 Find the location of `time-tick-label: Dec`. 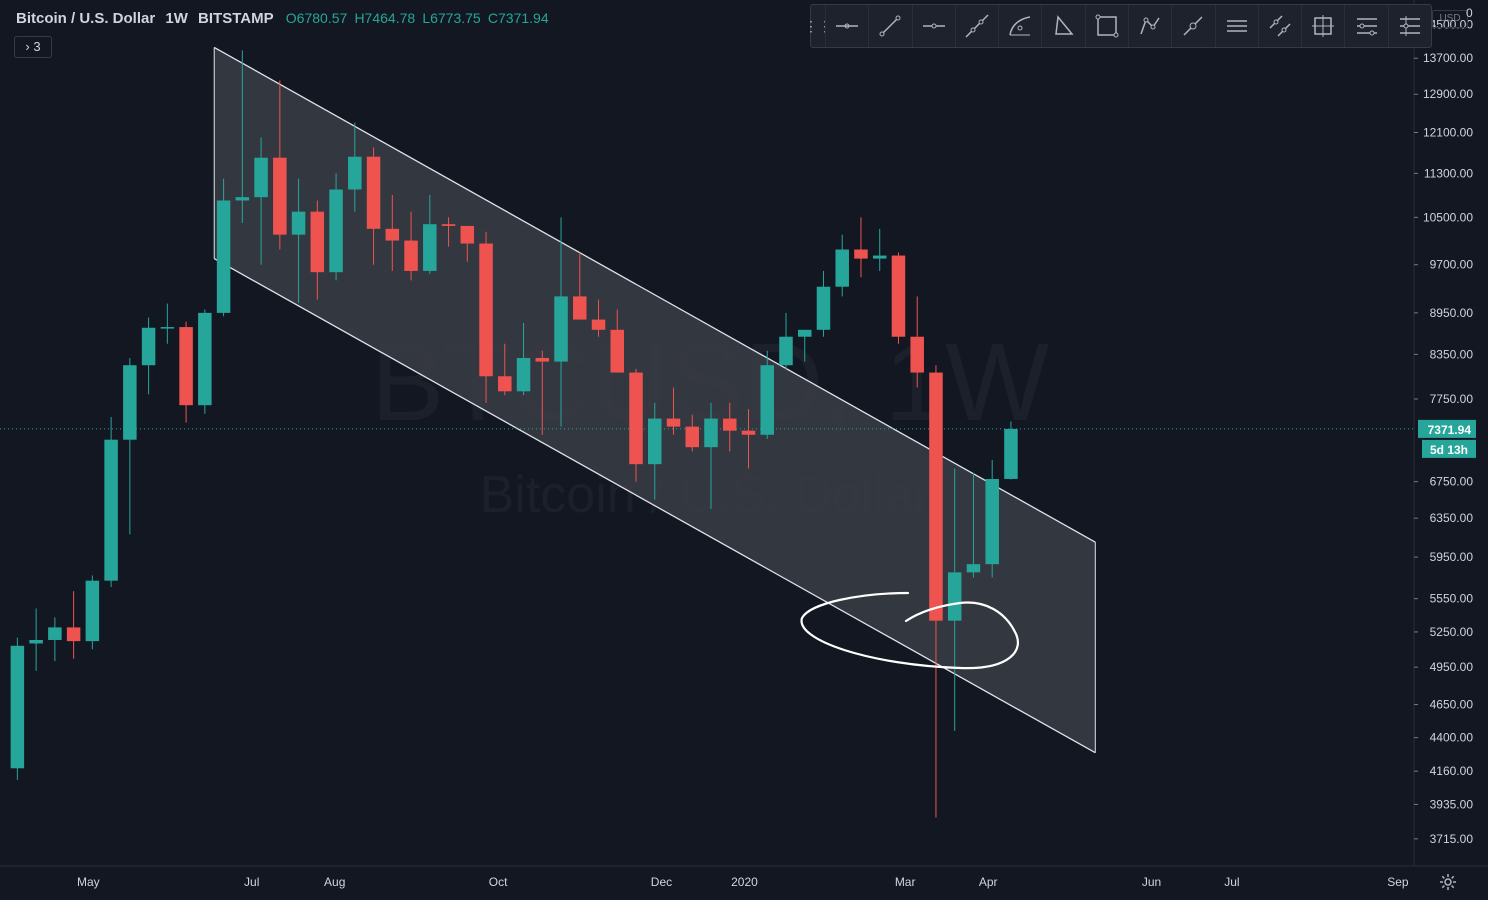

time-tick-label: Dec is located at coordinates (661, 882).